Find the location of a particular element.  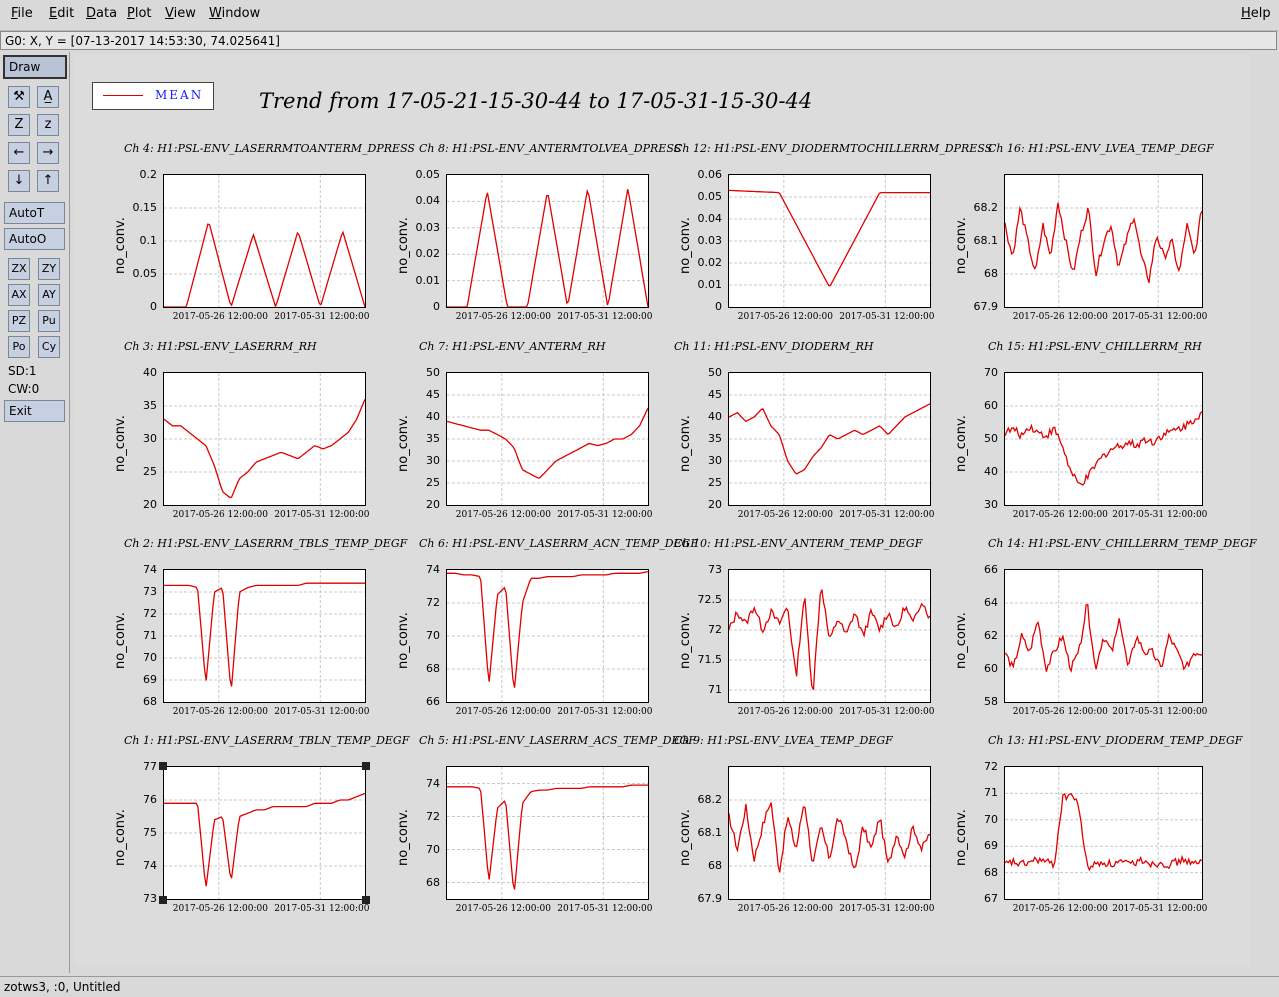

y-tick-label: 20 is located at coordinates (433, 504).